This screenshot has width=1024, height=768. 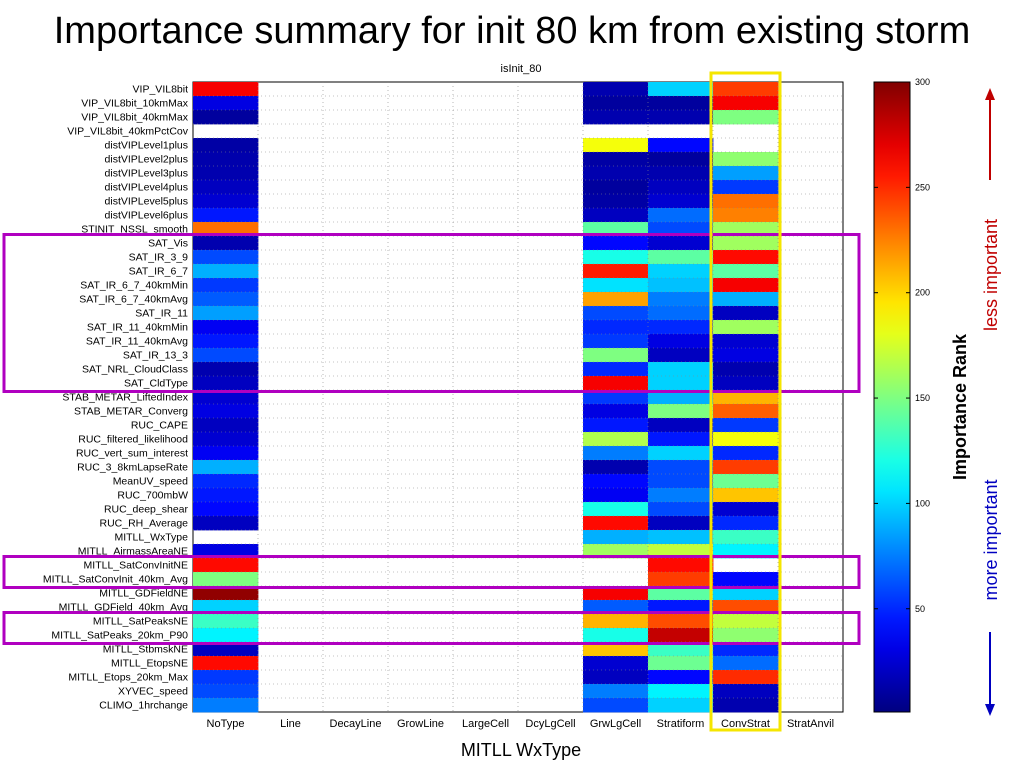 What do you see at coordinates (746, 649) in the screenshot?
I see `cell-convstrat-mitll-stbmskne` at bounding box center [746, 649].